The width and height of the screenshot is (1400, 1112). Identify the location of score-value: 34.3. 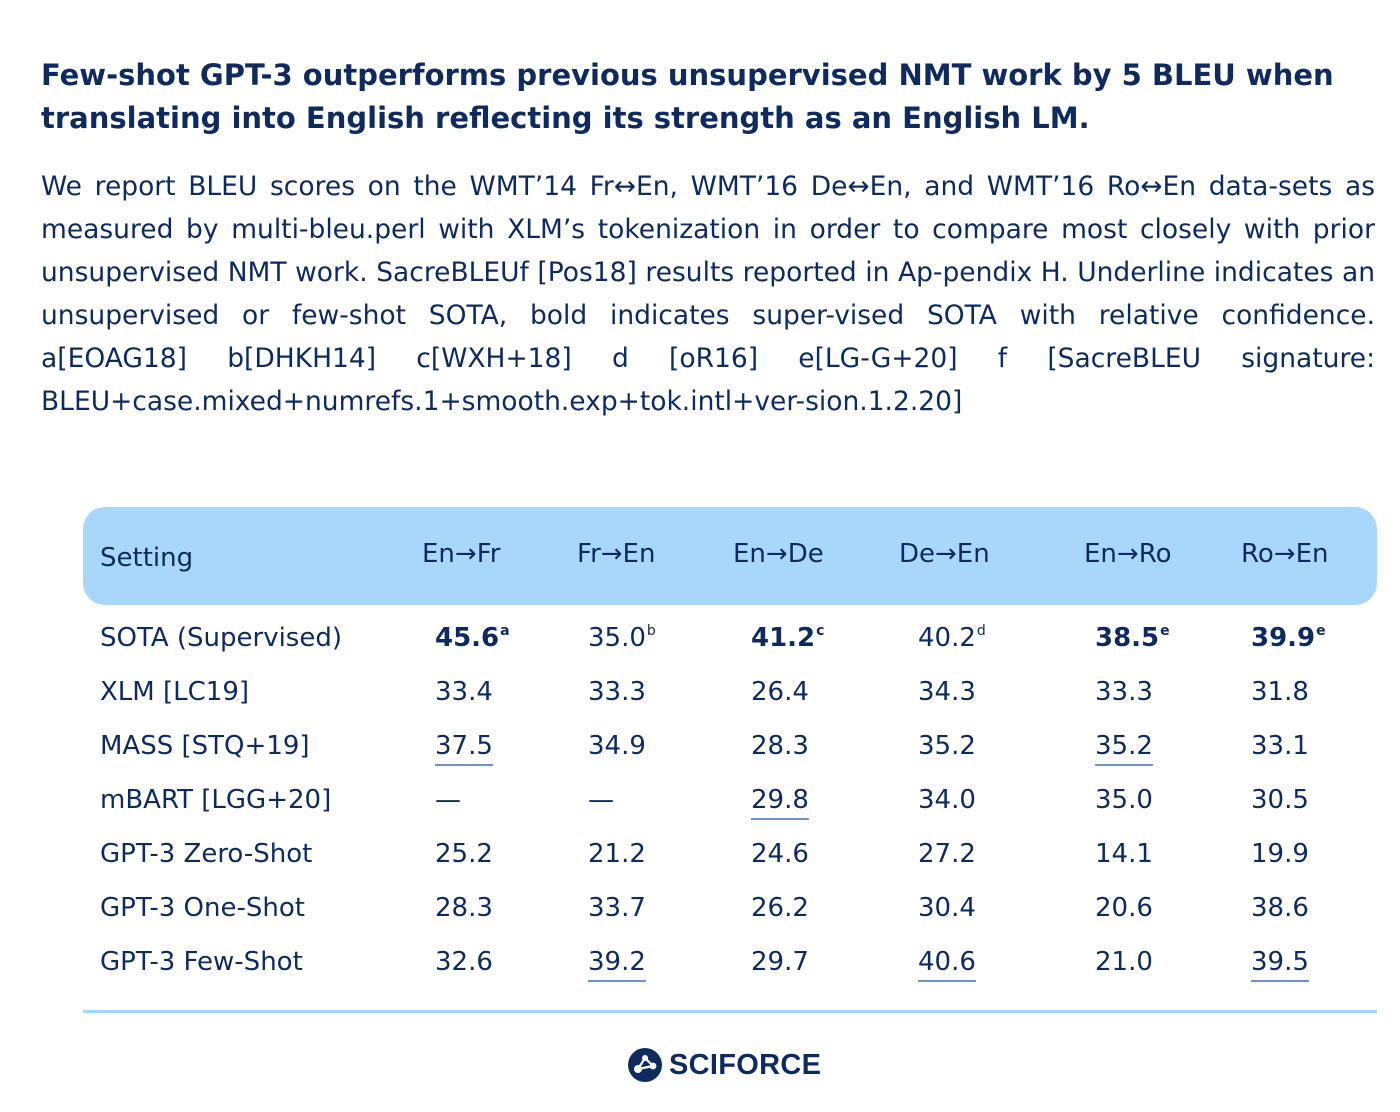
(947, 692).